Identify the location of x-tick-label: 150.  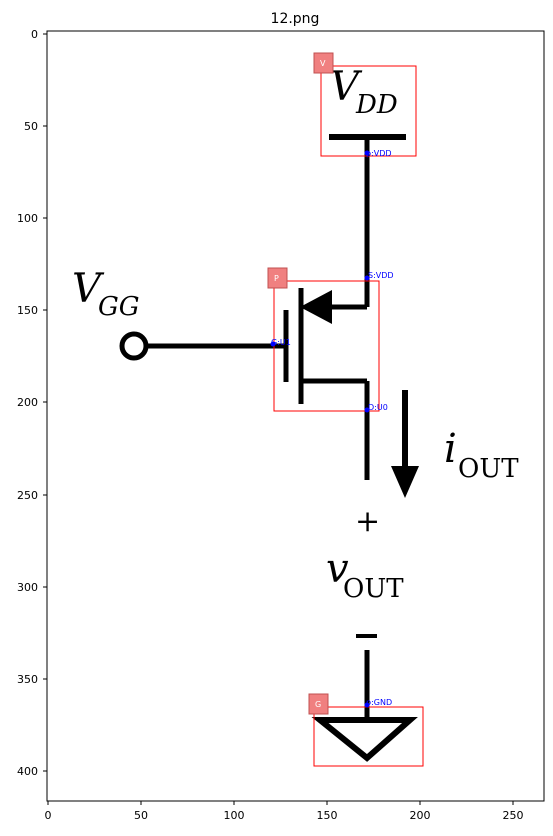
(327, 815).